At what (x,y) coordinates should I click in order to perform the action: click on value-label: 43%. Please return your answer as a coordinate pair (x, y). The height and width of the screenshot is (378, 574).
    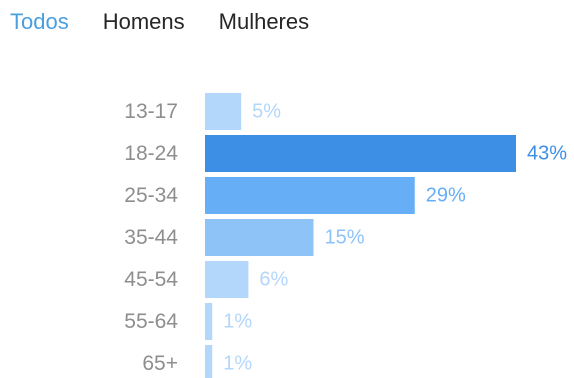
    Looking at the image, I should click on (547, 154).